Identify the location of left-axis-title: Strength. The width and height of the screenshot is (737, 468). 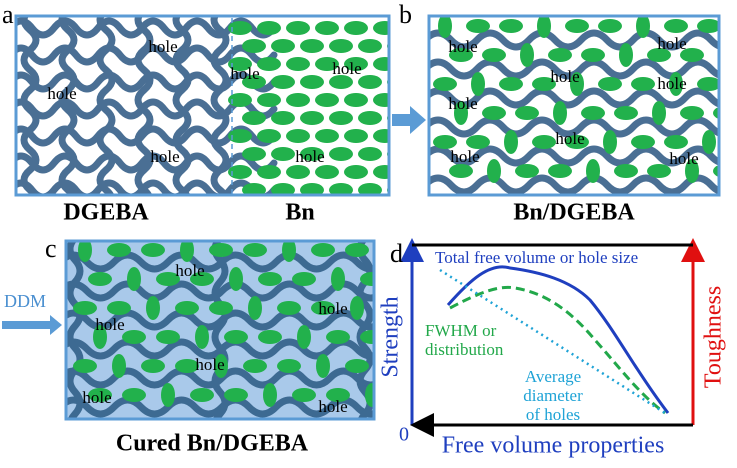
(391, 336).